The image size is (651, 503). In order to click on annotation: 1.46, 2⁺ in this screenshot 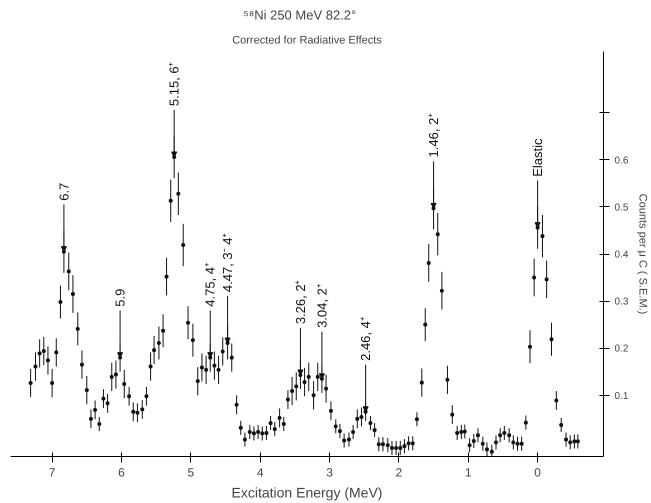, I will do `click(434, 136)`.